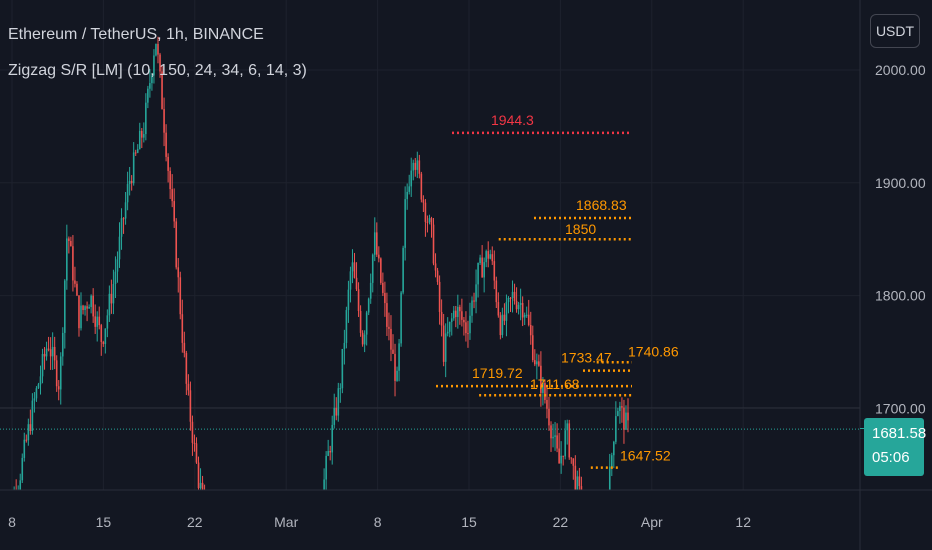  What do you see at coordinates (900, 70) in the screenshot?
I see `price-tick-label: 2000.00` at bounding box center [900, 70].